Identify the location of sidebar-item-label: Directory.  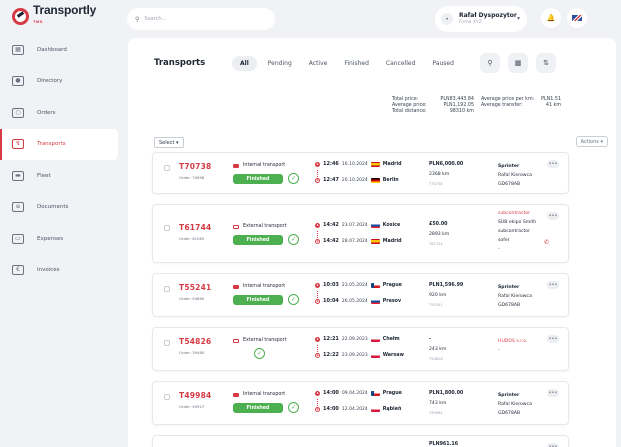
(50, 81).